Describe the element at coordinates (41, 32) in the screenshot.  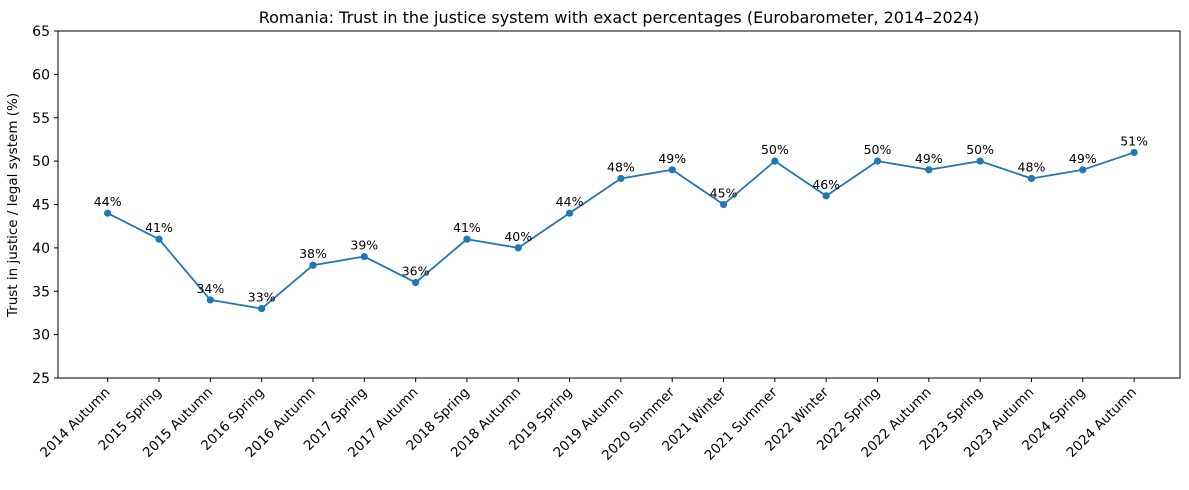
I see `y-tick-label: 65` at that location.